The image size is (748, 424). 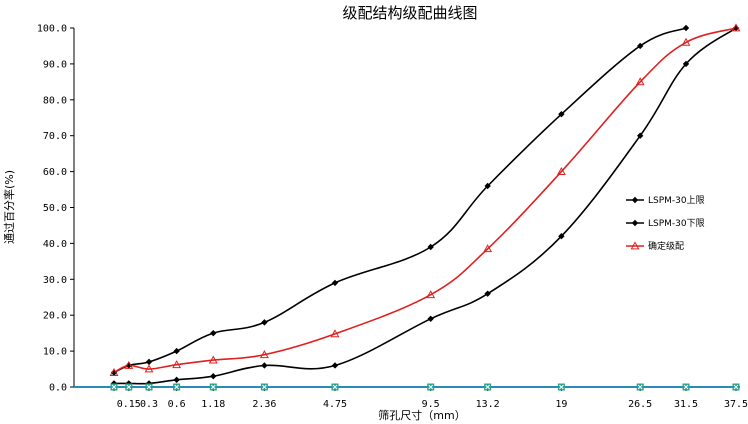 What do you see at coordinates (55, 280) in the screenshot?
I see `y-tick-label: 30.0` at bounding box center [55, 280].